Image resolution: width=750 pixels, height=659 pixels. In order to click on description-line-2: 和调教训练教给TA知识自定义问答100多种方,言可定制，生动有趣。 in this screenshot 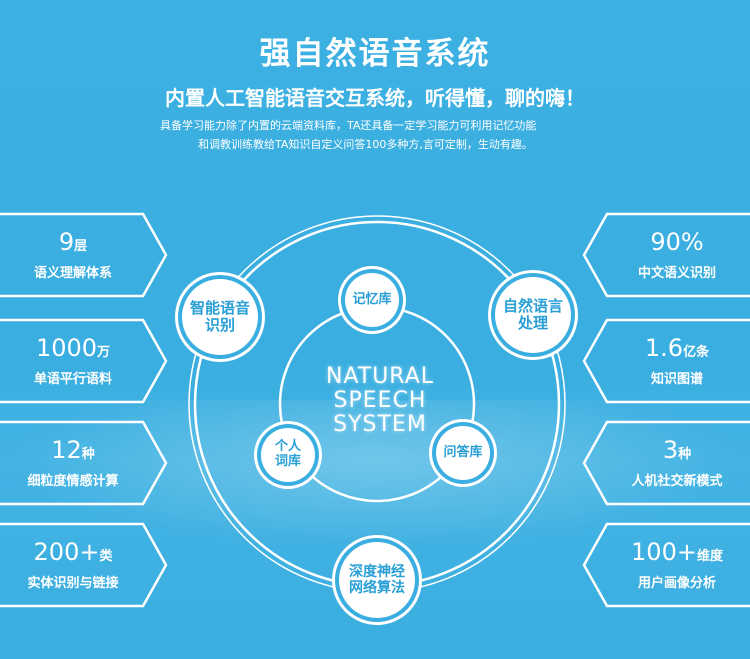, I will do `click(365, 144)`.